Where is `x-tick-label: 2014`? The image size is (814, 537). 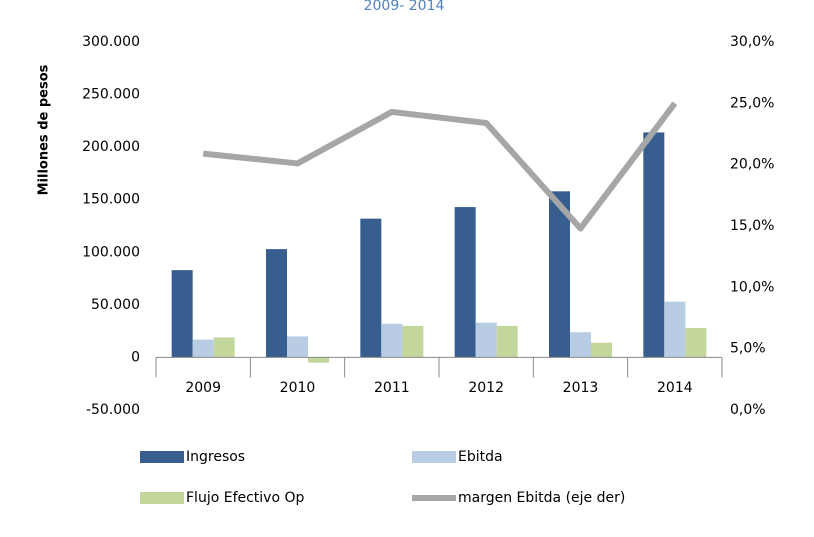 x-tick-label: 2014 is located at coordinates (675, 388).